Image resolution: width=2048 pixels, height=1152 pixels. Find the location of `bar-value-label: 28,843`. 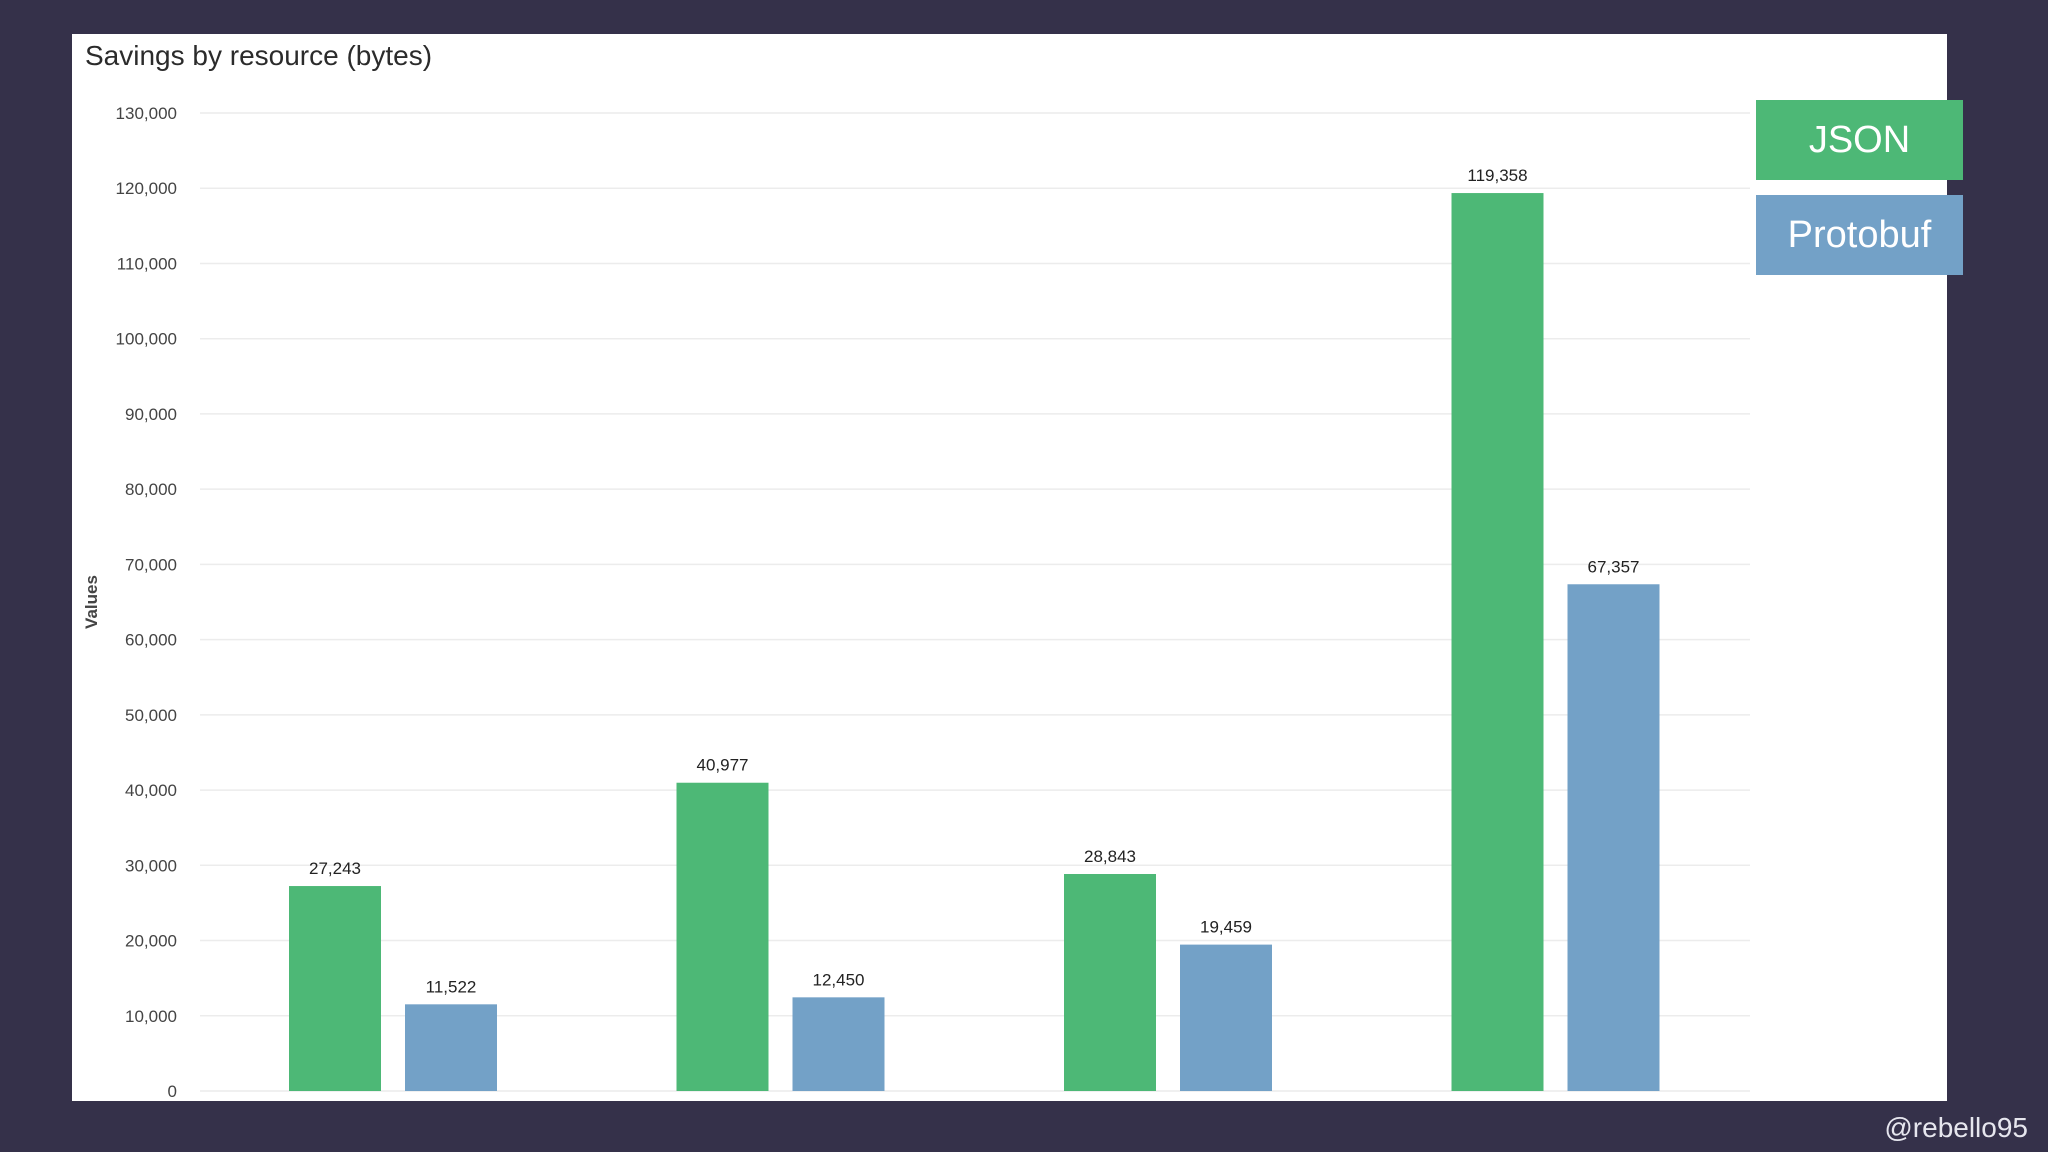

bar-value-label: 28,843 is located at coordinates (1110, 856).